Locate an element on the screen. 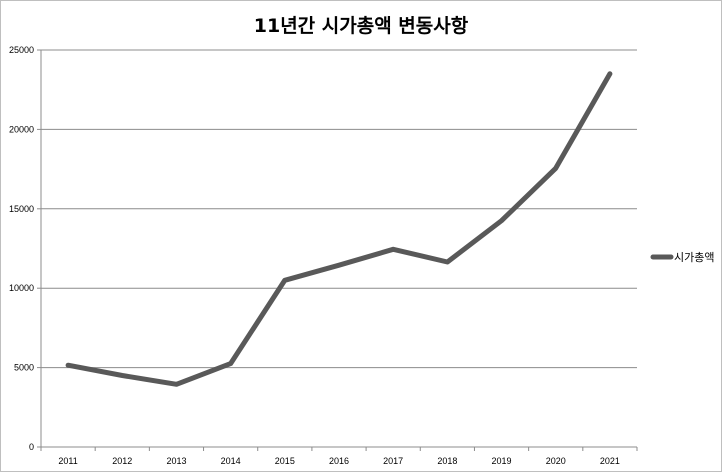 The width and height of the screenshot is (722, 472). x-tick-label: 2020 is located at coordinates (556, 461).